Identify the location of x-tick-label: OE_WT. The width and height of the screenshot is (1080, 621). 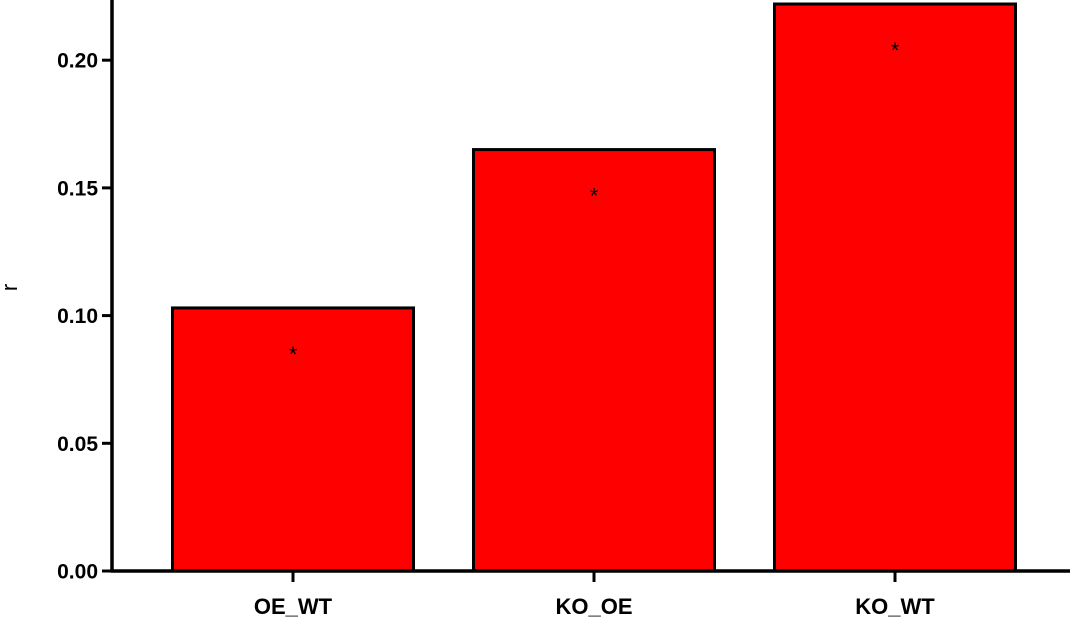
(293, 606).